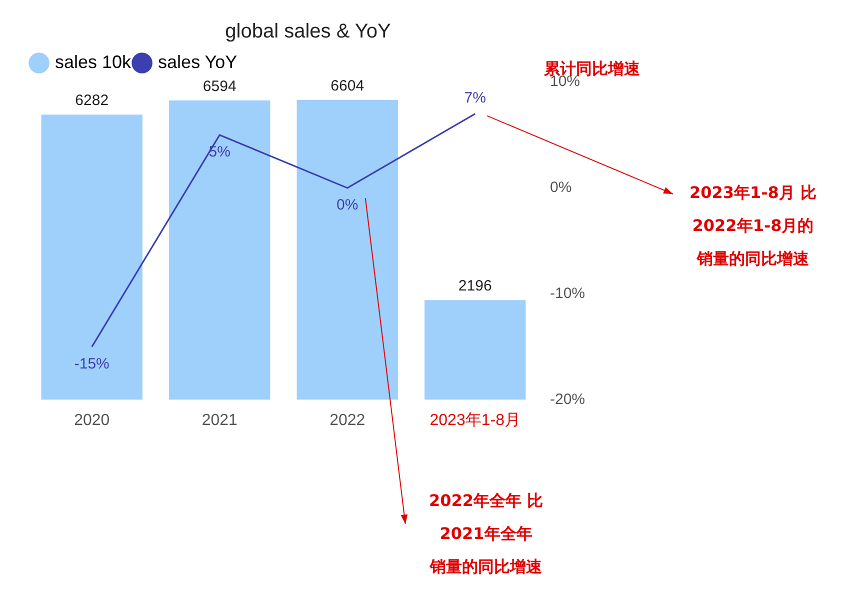 Image resolution: width=846 pixels, height=591 pixels. Describe the element at coordinates (347, 205) in the screenshot. I see `data-label: 0%` at that location.